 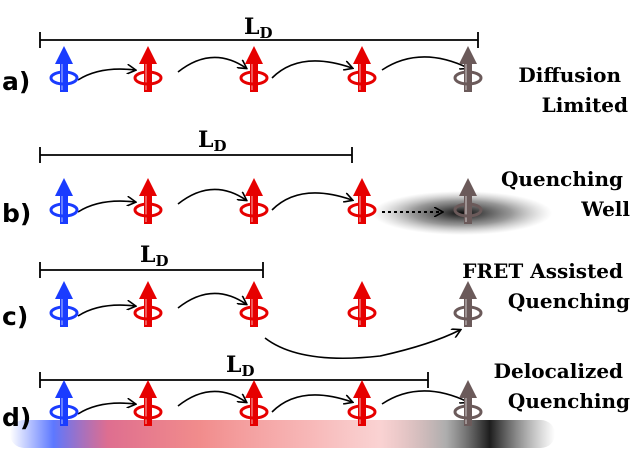 I want to click on diffusion-length-label-b: LD, so click(x=212, y=141).